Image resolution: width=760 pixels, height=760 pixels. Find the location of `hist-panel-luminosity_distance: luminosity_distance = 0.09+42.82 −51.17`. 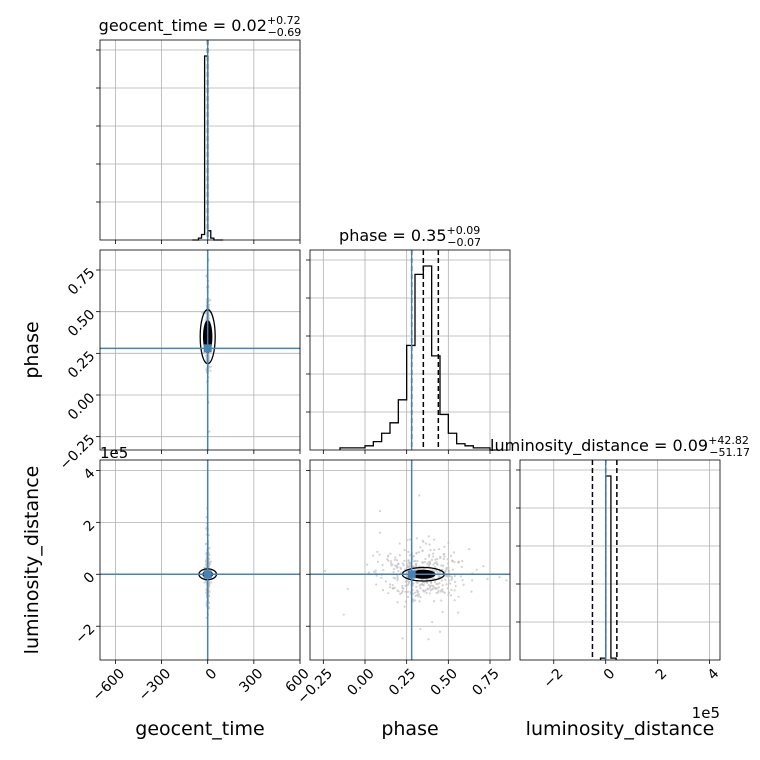

hist-panel-luminosity_distance: luminosity_distance = 0.09+42.82 −51.17 is located at coordinates (620, 549).